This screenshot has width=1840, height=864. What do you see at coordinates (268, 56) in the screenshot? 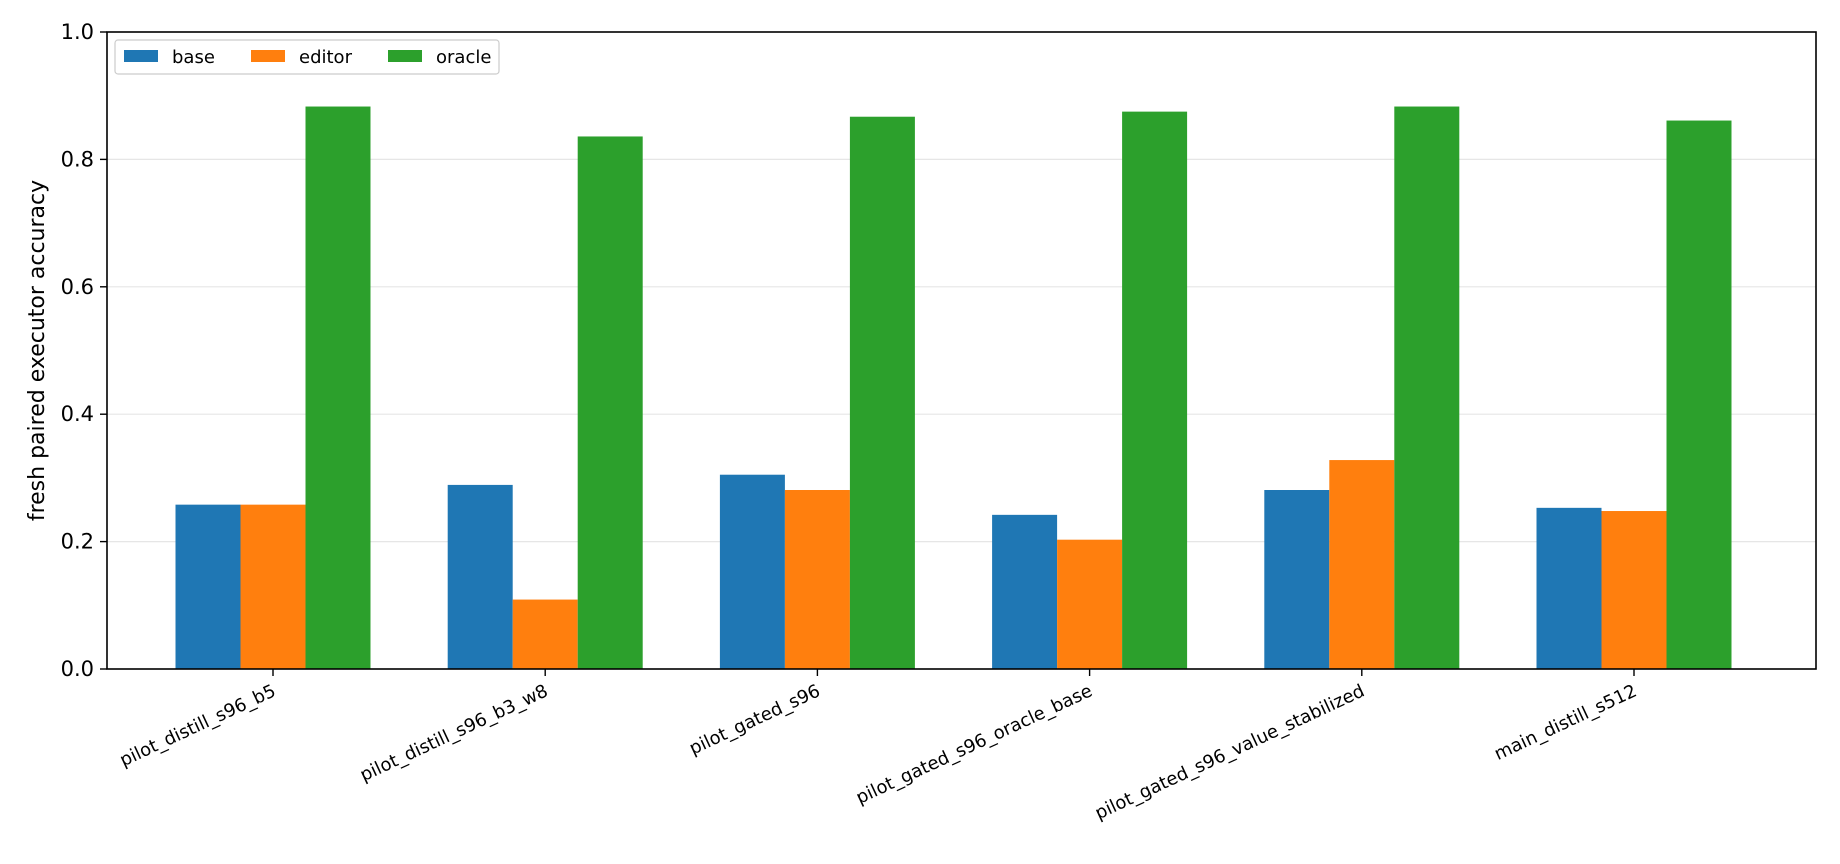
I see `legend-swatch-editor` at bounding box center [268, 56].